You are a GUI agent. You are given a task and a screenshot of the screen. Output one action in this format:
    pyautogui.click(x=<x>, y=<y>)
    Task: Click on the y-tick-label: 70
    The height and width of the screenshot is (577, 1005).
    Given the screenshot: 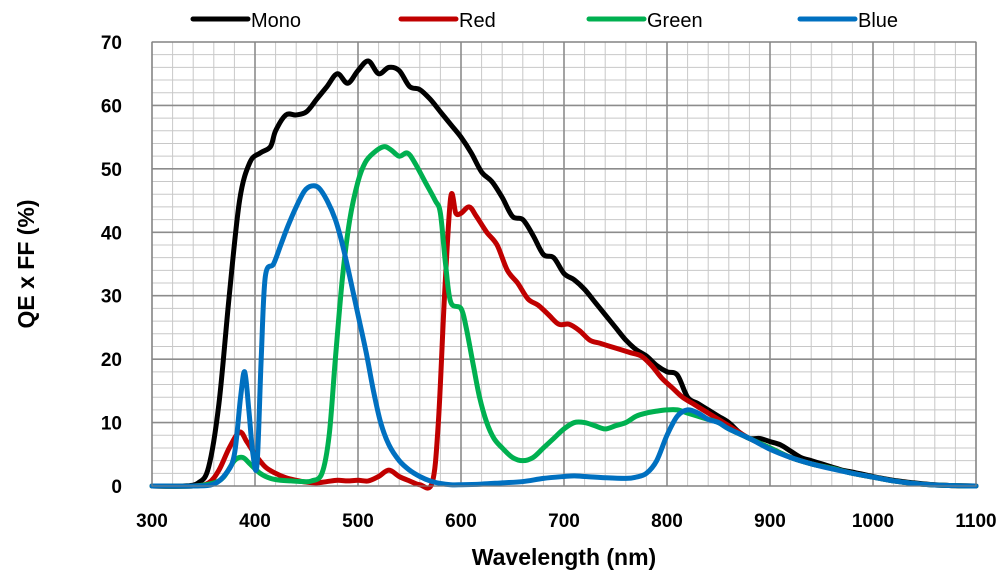 What is the action you would take?
    pyautogui.click(x=111, y=43)
    